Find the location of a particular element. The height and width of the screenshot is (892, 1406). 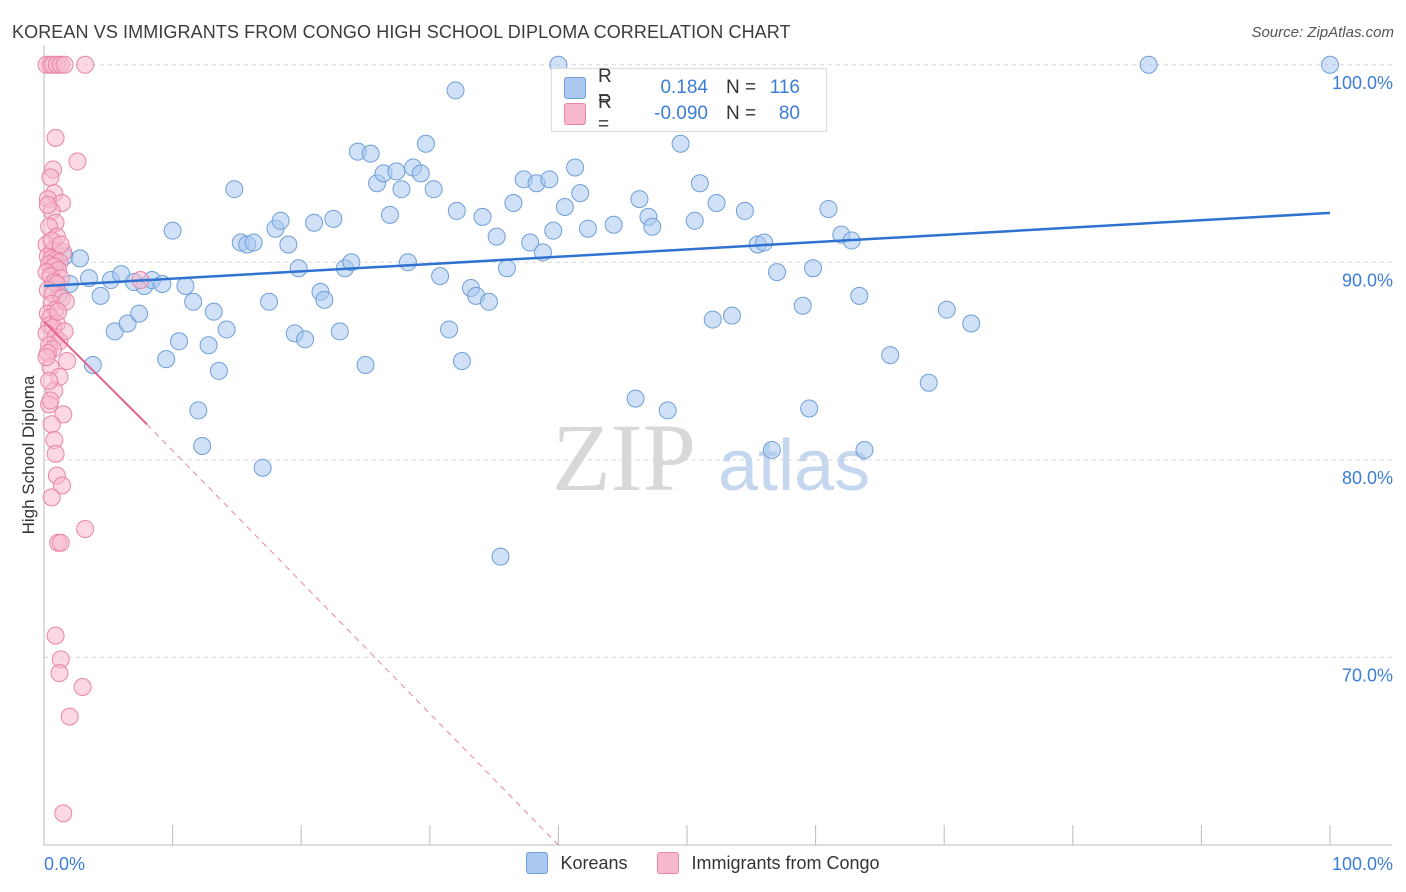

koreans-legend-swatch is located at coordinates (537, 863).